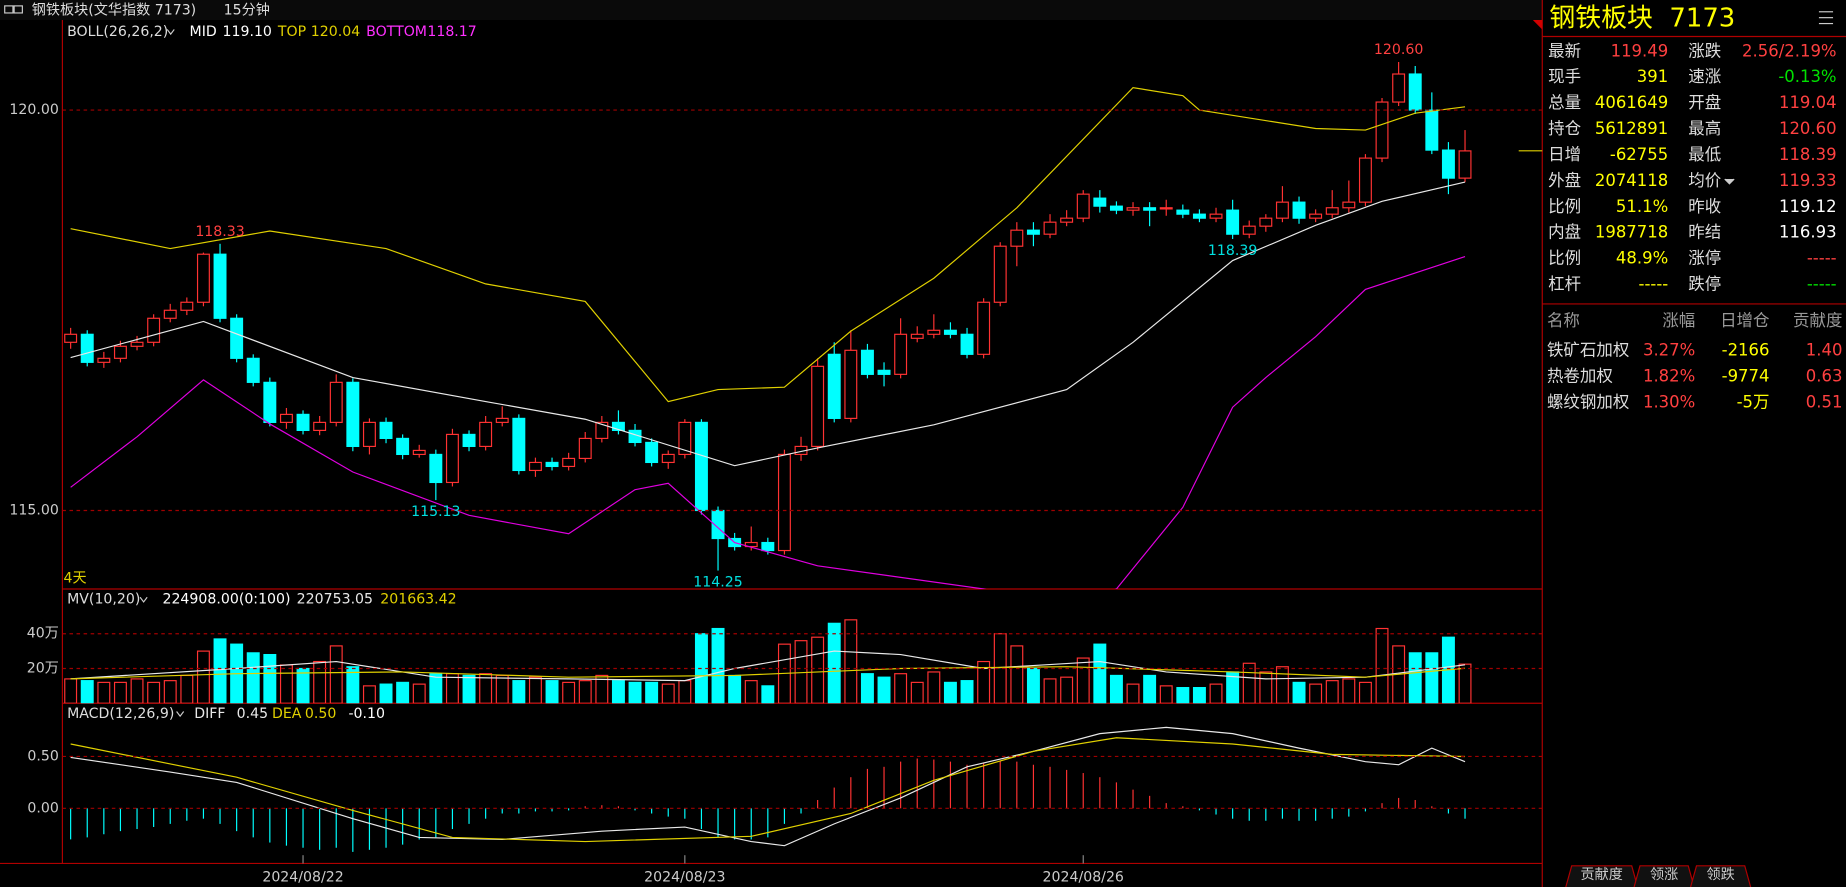 The image size is (1846, 887). What do you see at coordinates (1631, 232) in the screenshot?
I see `quote-value: 1987718` at bounding box center [1631, 232].